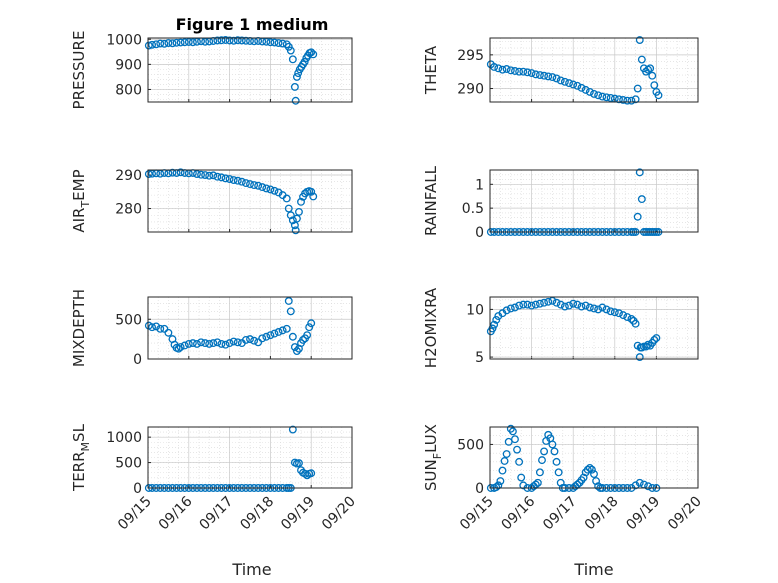 The image size is (778, 583). What do you see at coordinates (81, 457) in the screenshot?
I see `y-axis-label: TERRMSL` at bounding box center [81, 457].